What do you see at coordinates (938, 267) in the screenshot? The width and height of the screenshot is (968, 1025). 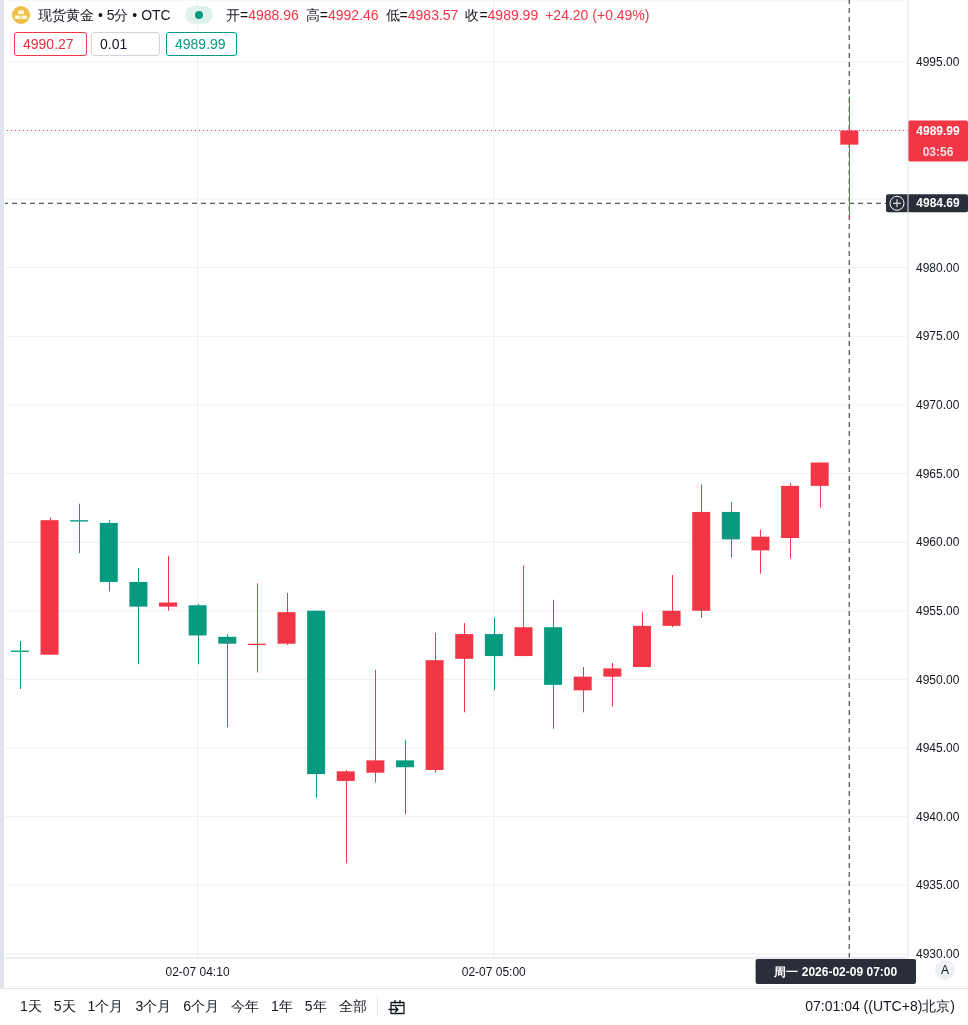 I see `y-tick-label: 4980.00` at bounding box center [938, 267].